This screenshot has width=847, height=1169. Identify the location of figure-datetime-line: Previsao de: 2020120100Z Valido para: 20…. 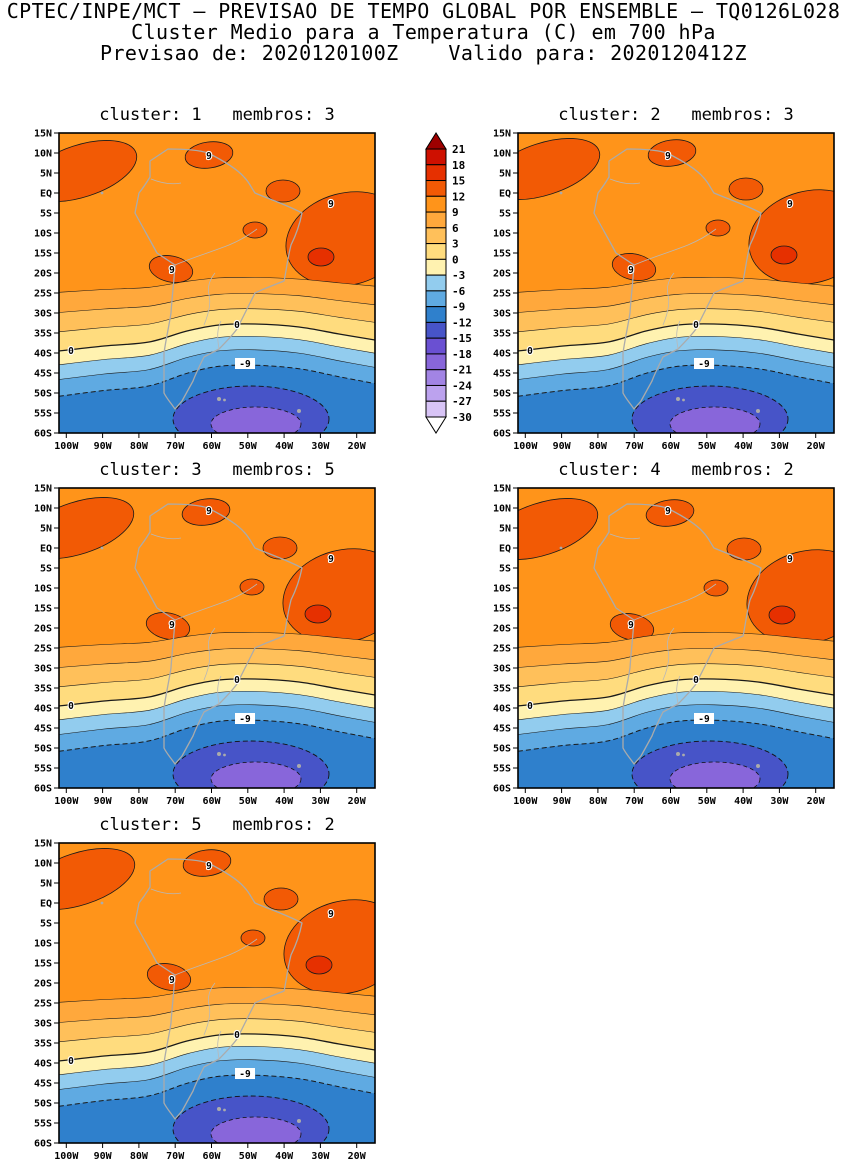
(423, 53).